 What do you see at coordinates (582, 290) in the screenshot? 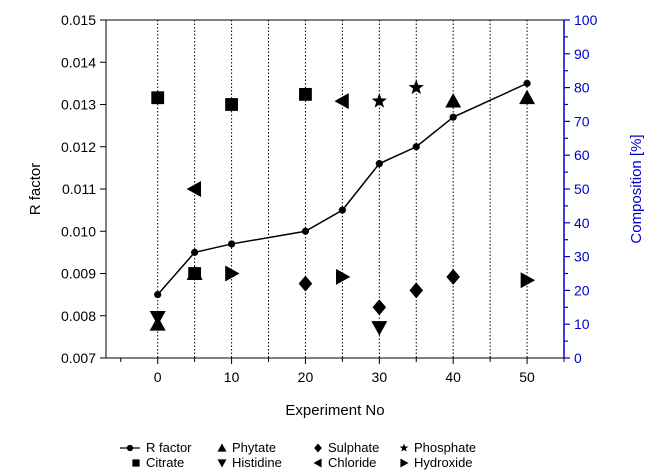
I see `y2-tick-label: 20` at bounding box center [582, 290].